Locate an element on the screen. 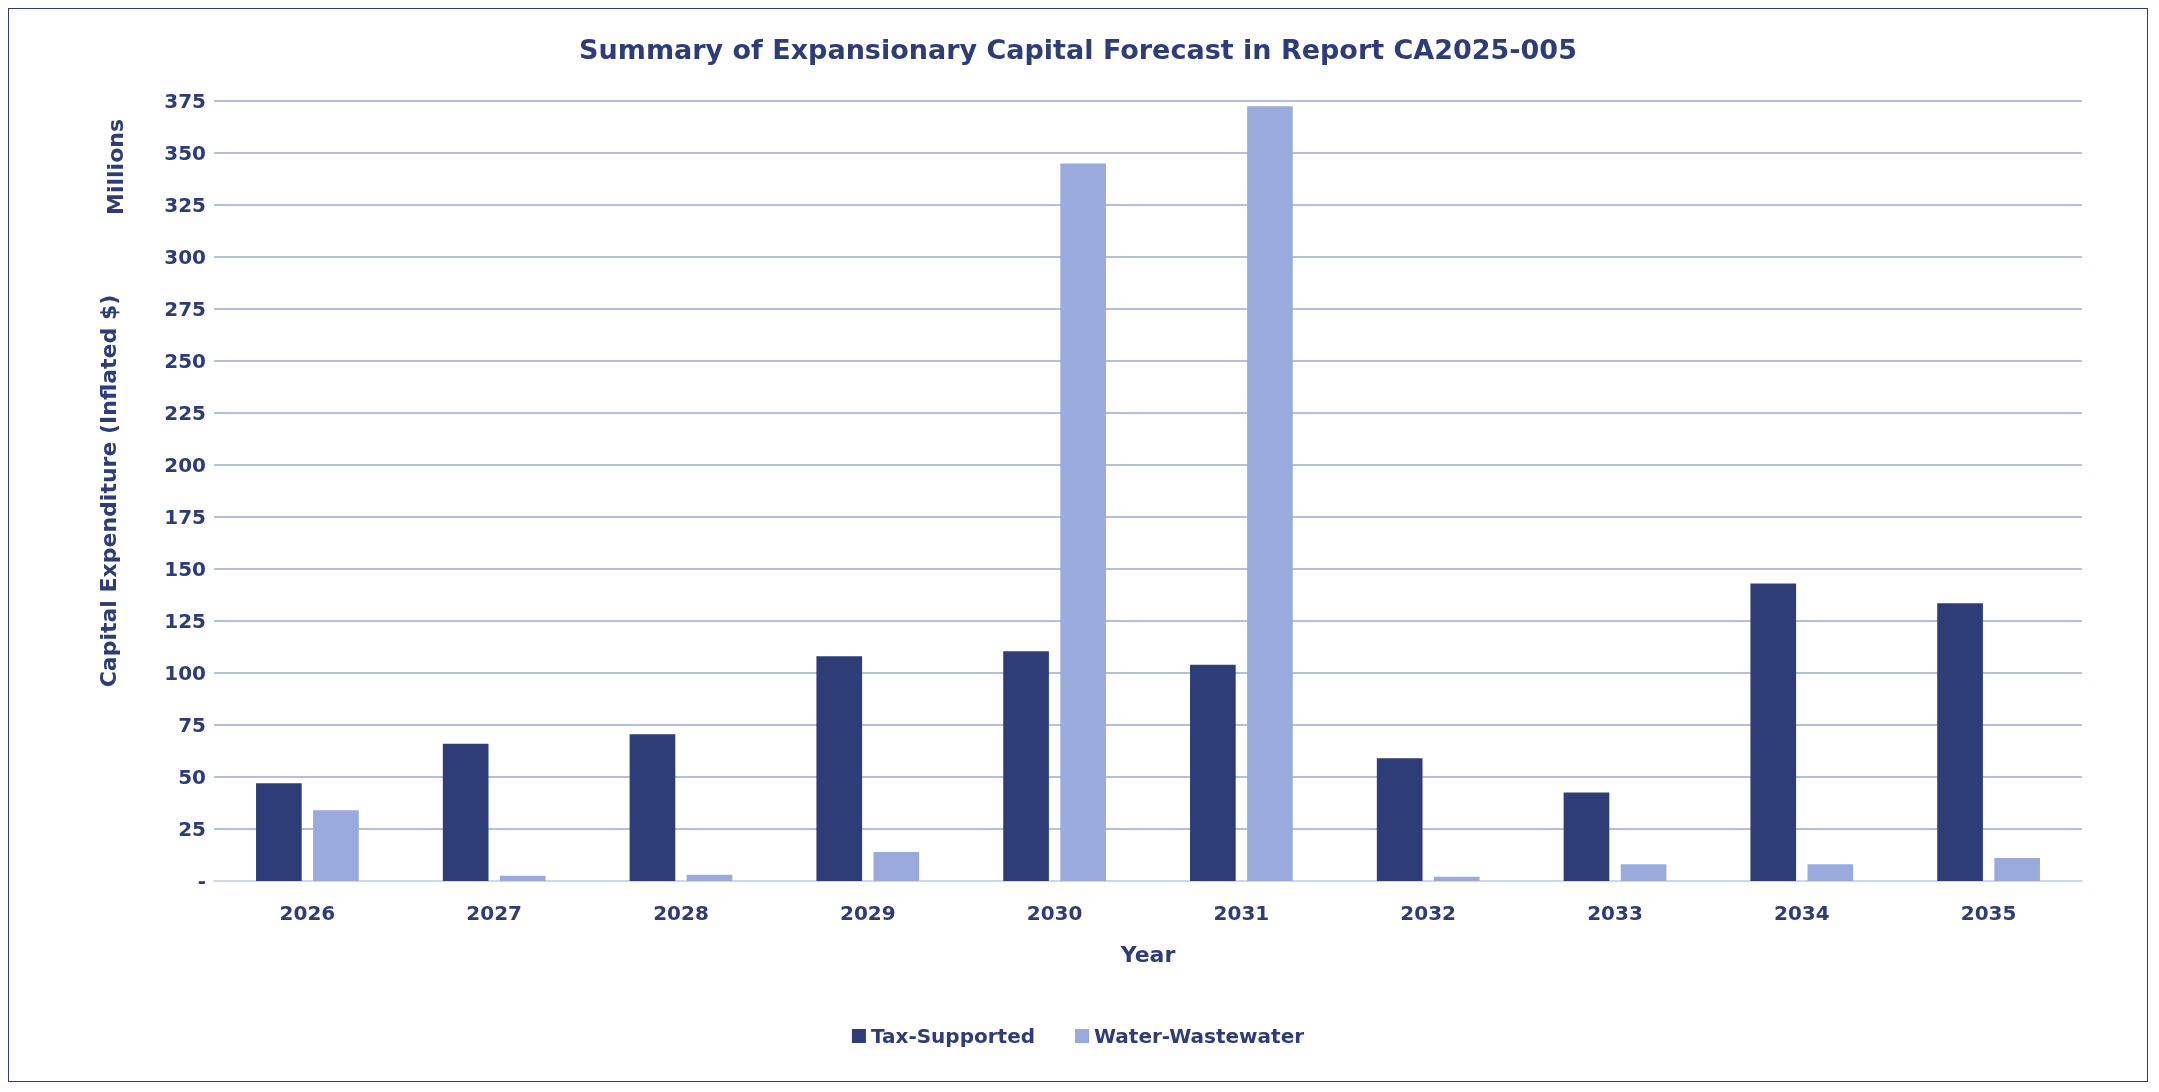 The width and height of the screenshot is (2159, 1092). y-tick-label: 250 is located at coordinates (185, 361).